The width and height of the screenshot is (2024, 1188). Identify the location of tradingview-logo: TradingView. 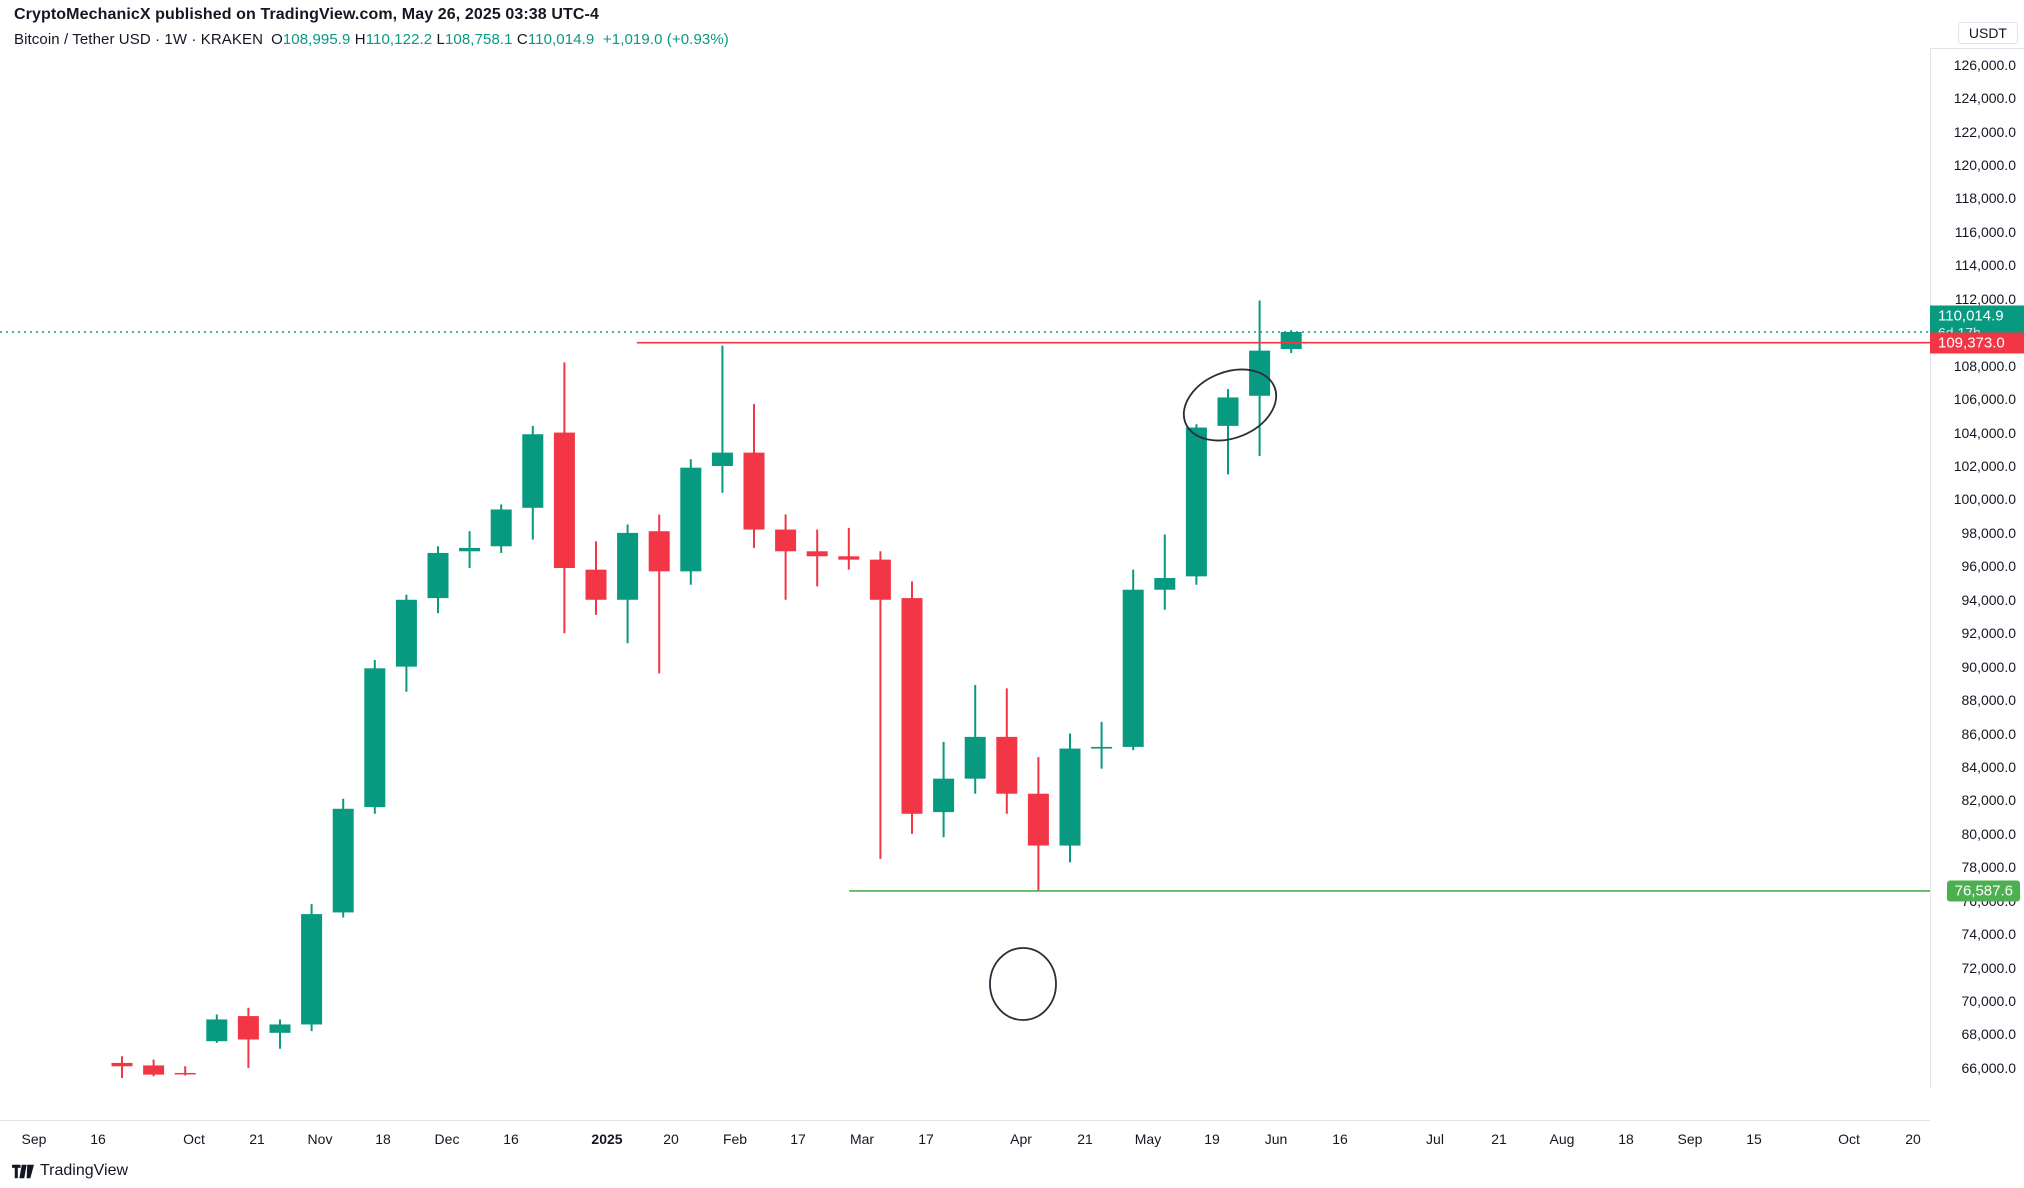
(70, 1171).